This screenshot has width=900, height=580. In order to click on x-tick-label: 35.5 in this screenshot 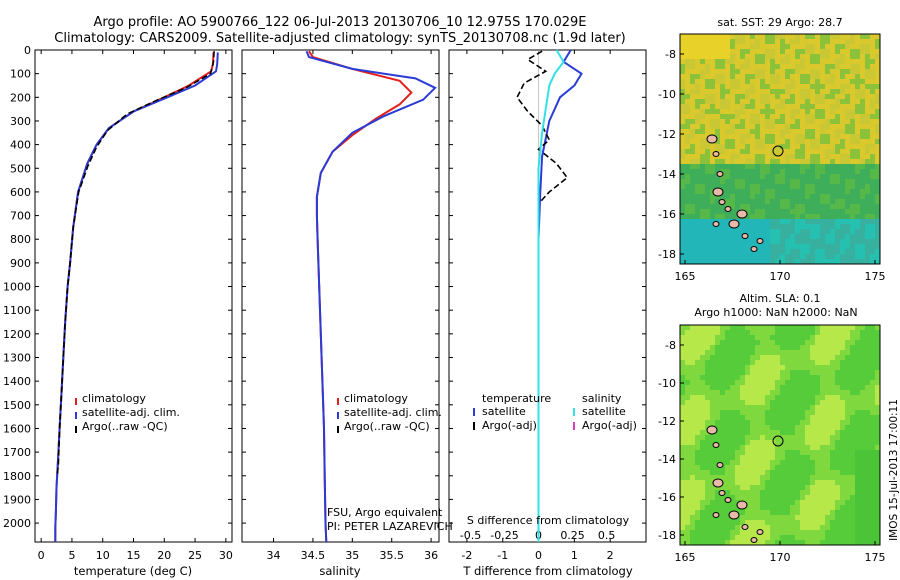, I will do `click(391, 555)`.